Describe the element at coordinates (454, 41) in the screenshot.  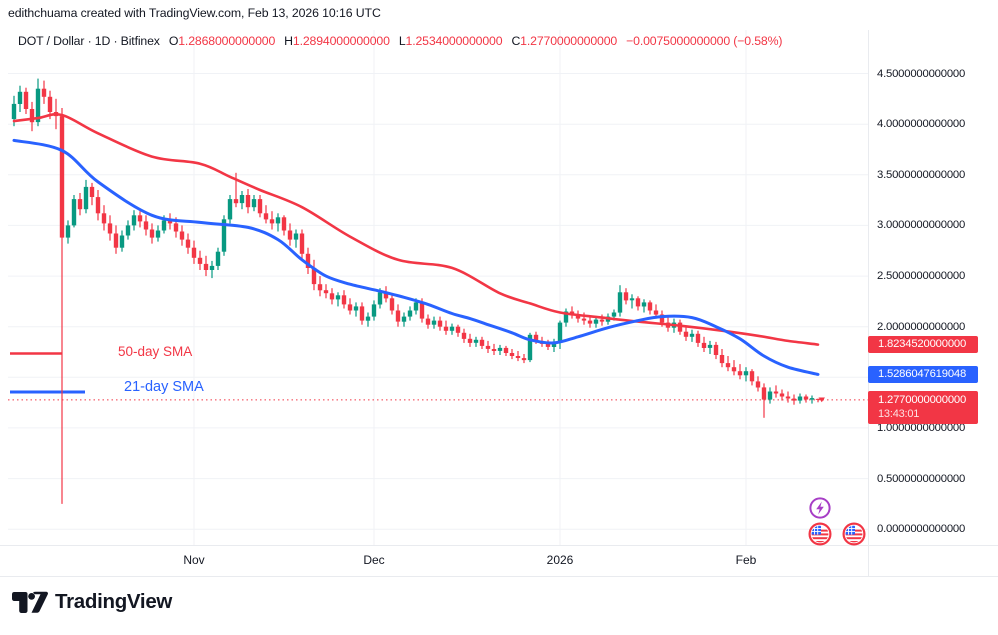
I see `low-value: 1.2534000000000` at that location.